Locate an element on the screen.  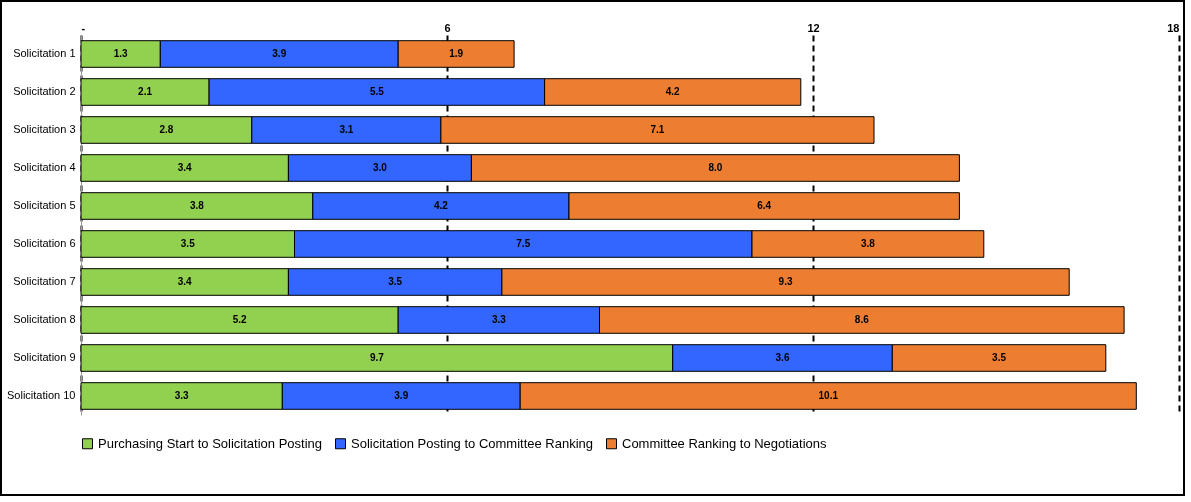
legend-label: Purchasing Start to Solicitation Posting is located at coordinates (210, 443).